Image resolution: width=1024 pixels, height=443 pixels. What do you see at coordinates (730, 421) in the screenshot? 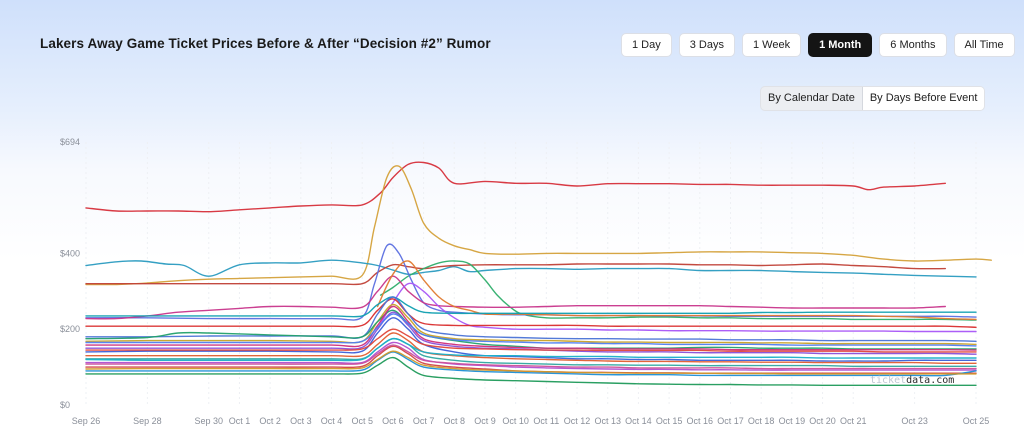
I see `x-tick-label: Oct 17` at bounding box center [730, 421].